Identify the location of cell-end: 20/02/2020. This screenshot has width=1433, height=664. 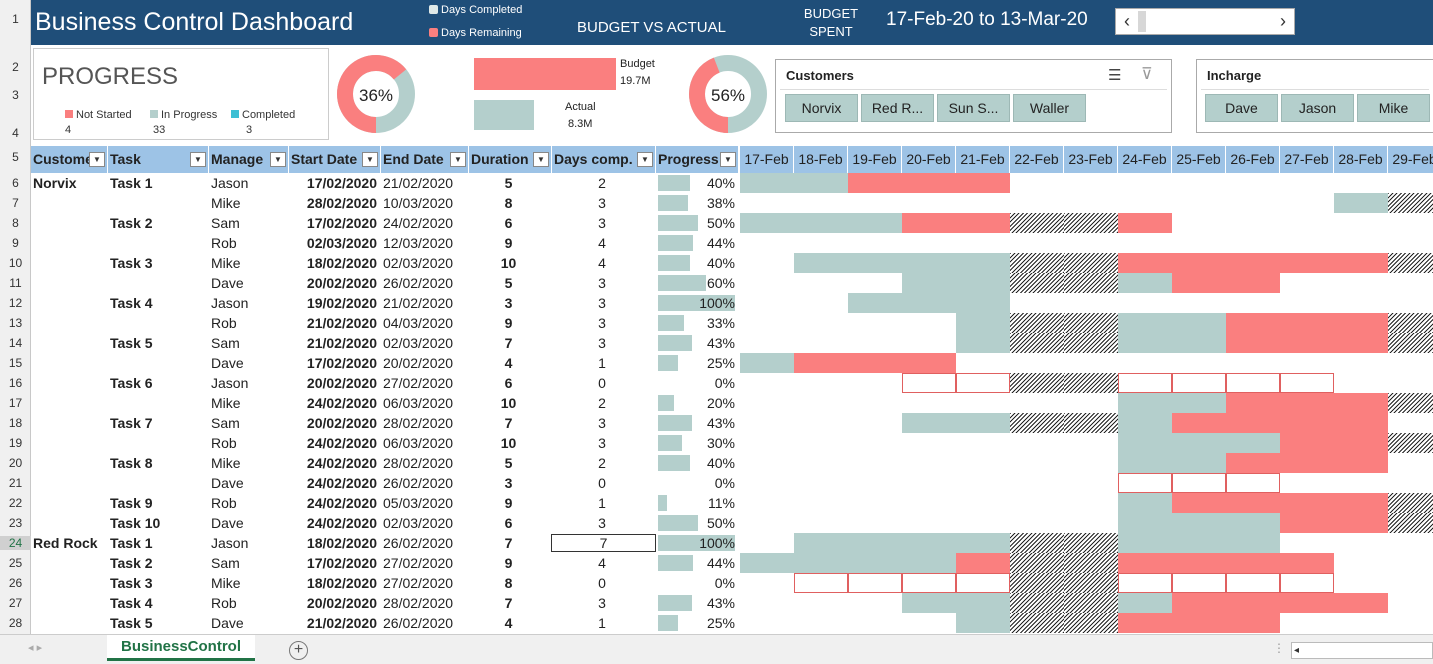
(418, 363).